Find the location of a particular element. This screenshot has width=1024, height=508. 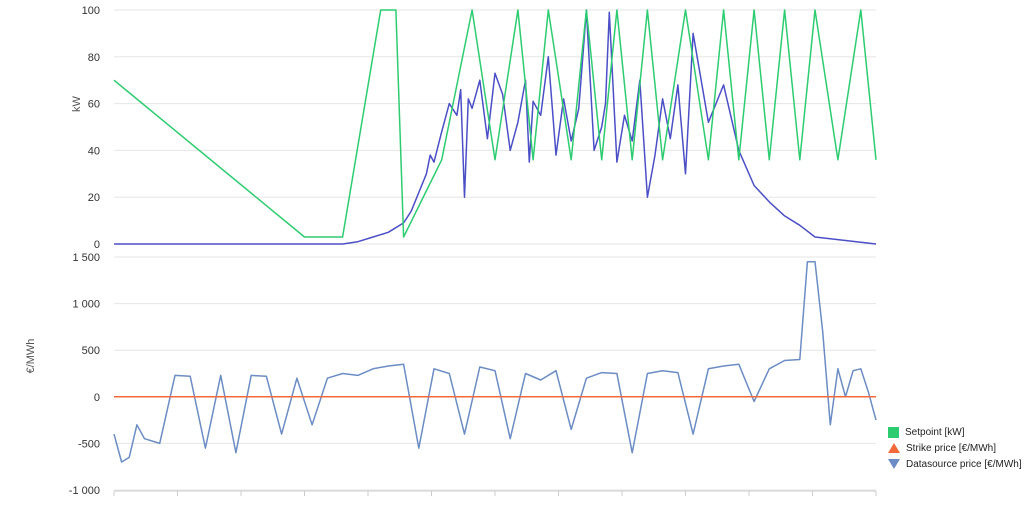

top-chart-tick-label: 80 is located at coordinates (94, 58).